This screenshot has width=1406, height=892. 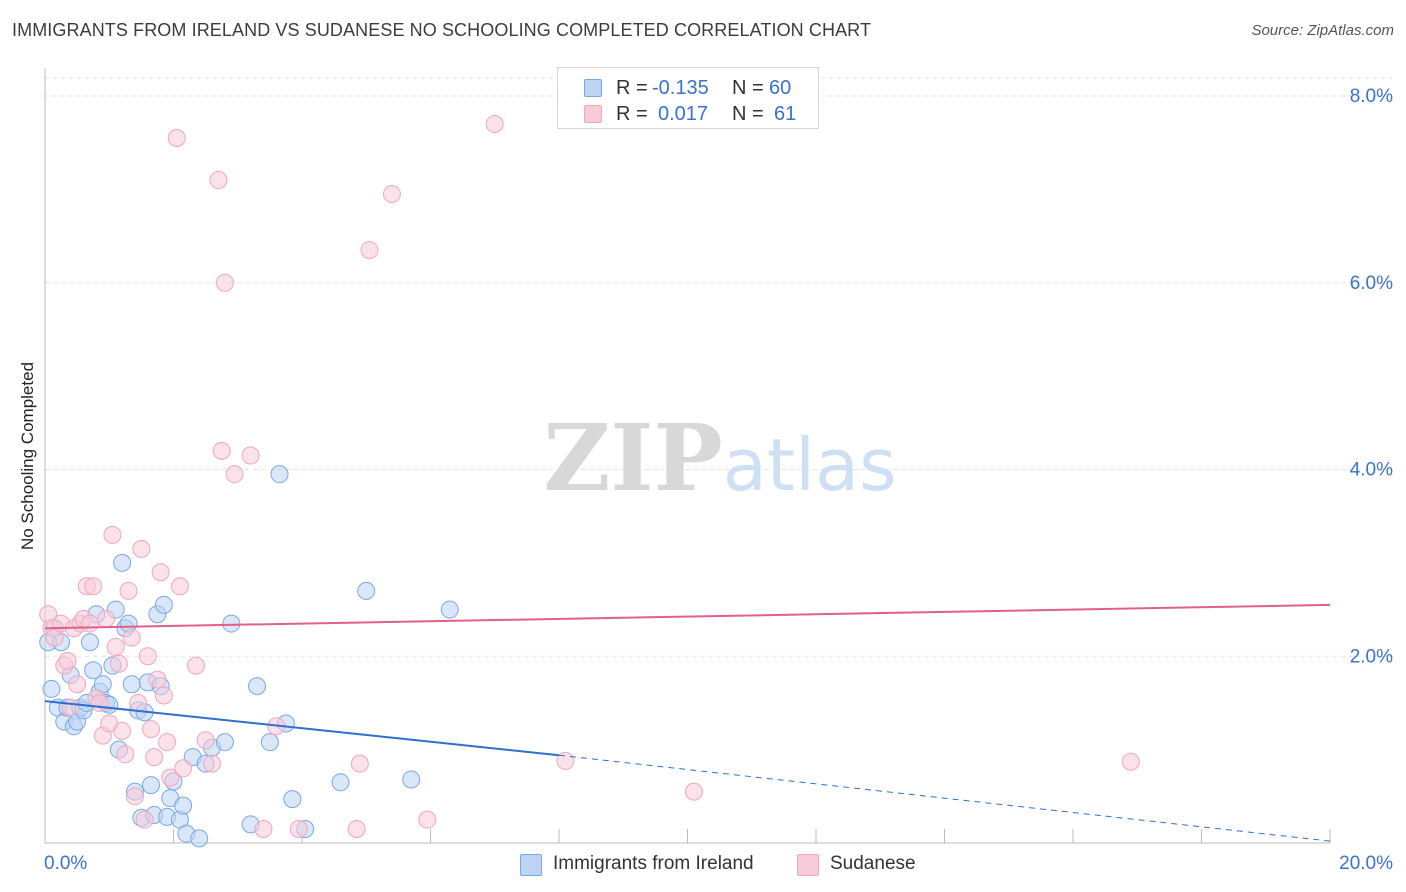 What do you see at coordinates (65, 863) in the screenshot?
I see `x-tick-label: 0.0%` at bounding box center [65, 863].